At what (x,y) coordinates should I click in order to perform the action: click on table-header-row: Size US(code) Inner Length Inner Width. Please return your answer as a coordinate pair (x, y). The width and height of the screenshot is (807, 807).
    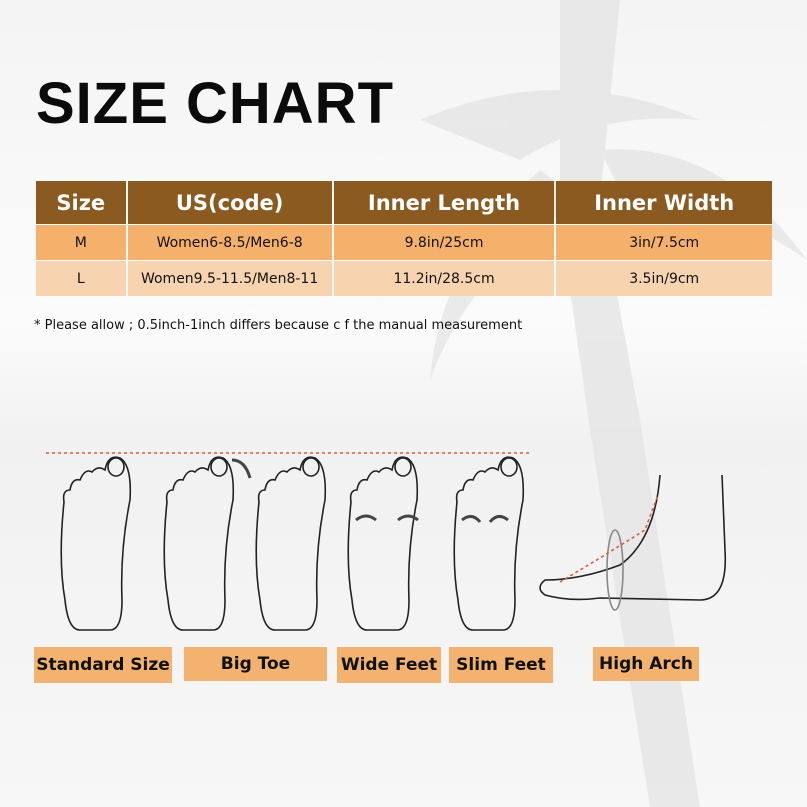
    Looking at the image, I should click on (404, 202).